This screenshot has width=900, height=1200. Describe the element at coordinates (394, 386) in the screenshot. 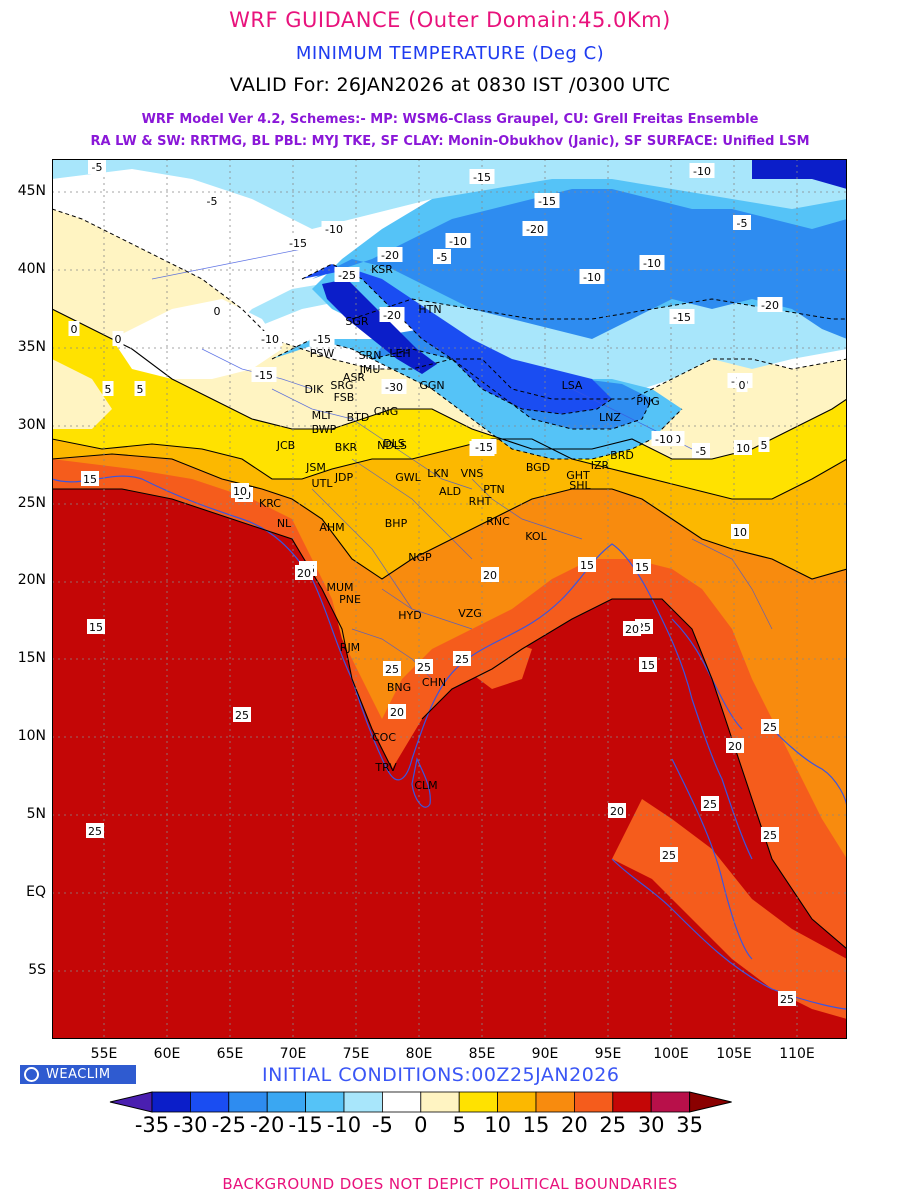

I see `contour-label: -30` at that location.